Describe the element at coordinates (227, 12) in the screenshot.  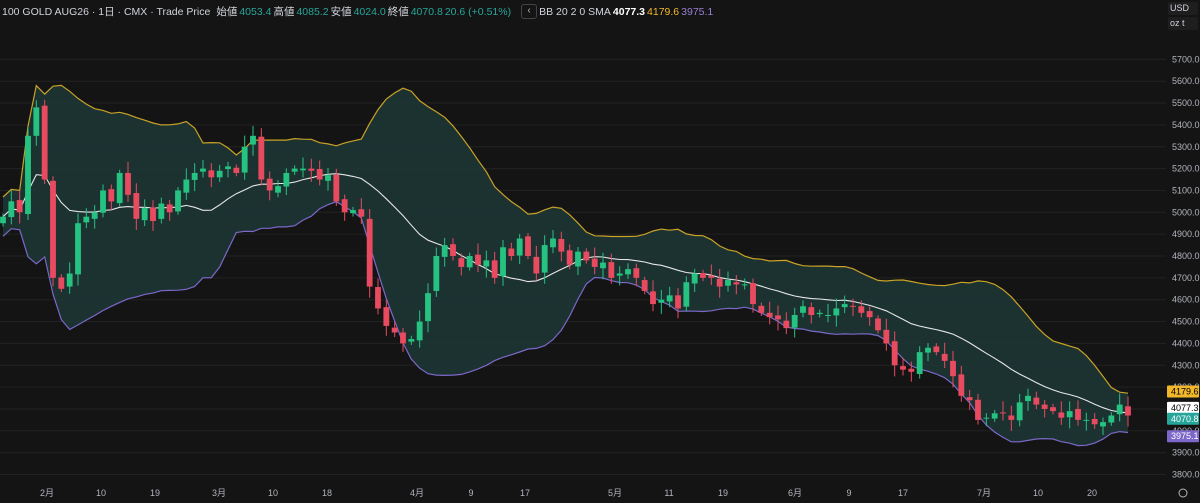
I see `open-label: 始値` at that location.